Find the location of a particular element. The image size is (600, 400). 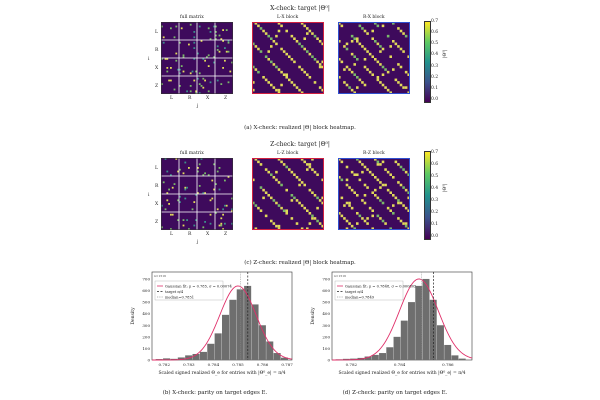

xcheck-col-label-1: R is located at coordinates (190, 98).